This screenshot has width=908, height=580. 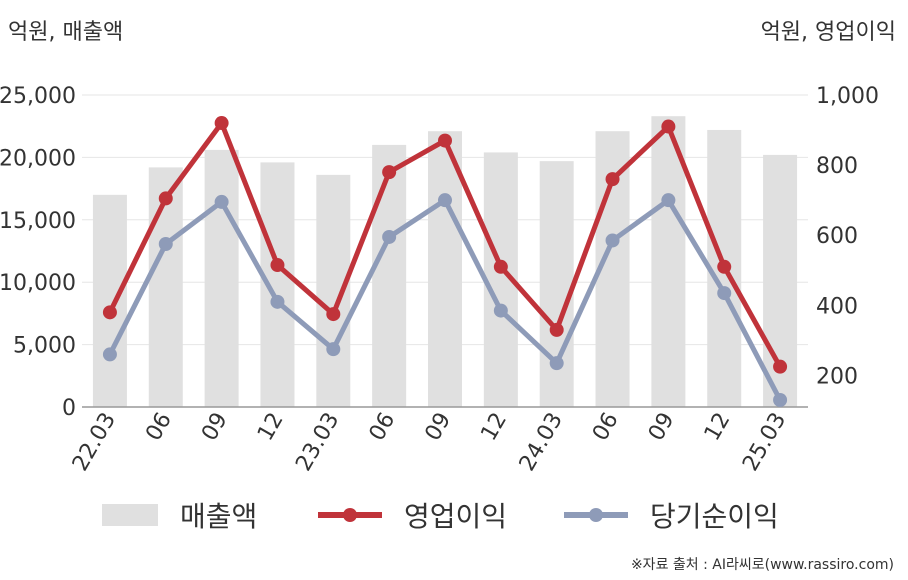 What do you see at coordinates (714, 516) in the screenshot?
I see `legend-label-net-income: 당기순이익` at bounding box center [714, 516].